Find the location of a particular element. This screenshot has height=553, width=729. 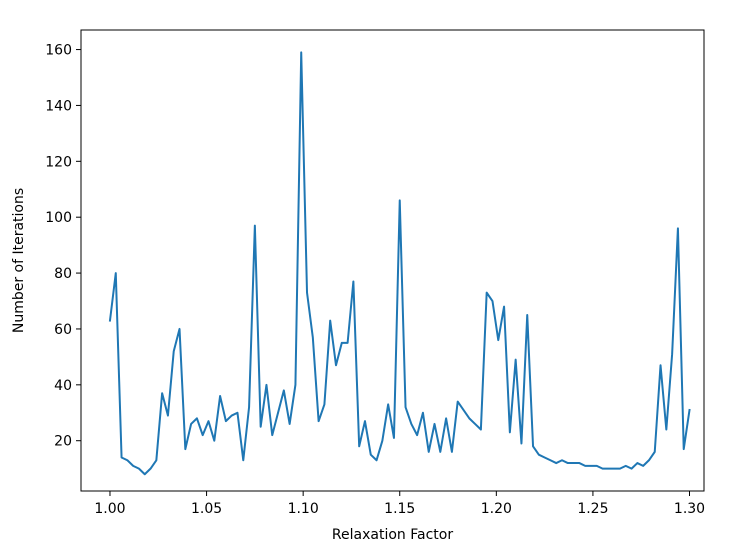

y-tick-label: 100 is located at coordinates (58, 218).